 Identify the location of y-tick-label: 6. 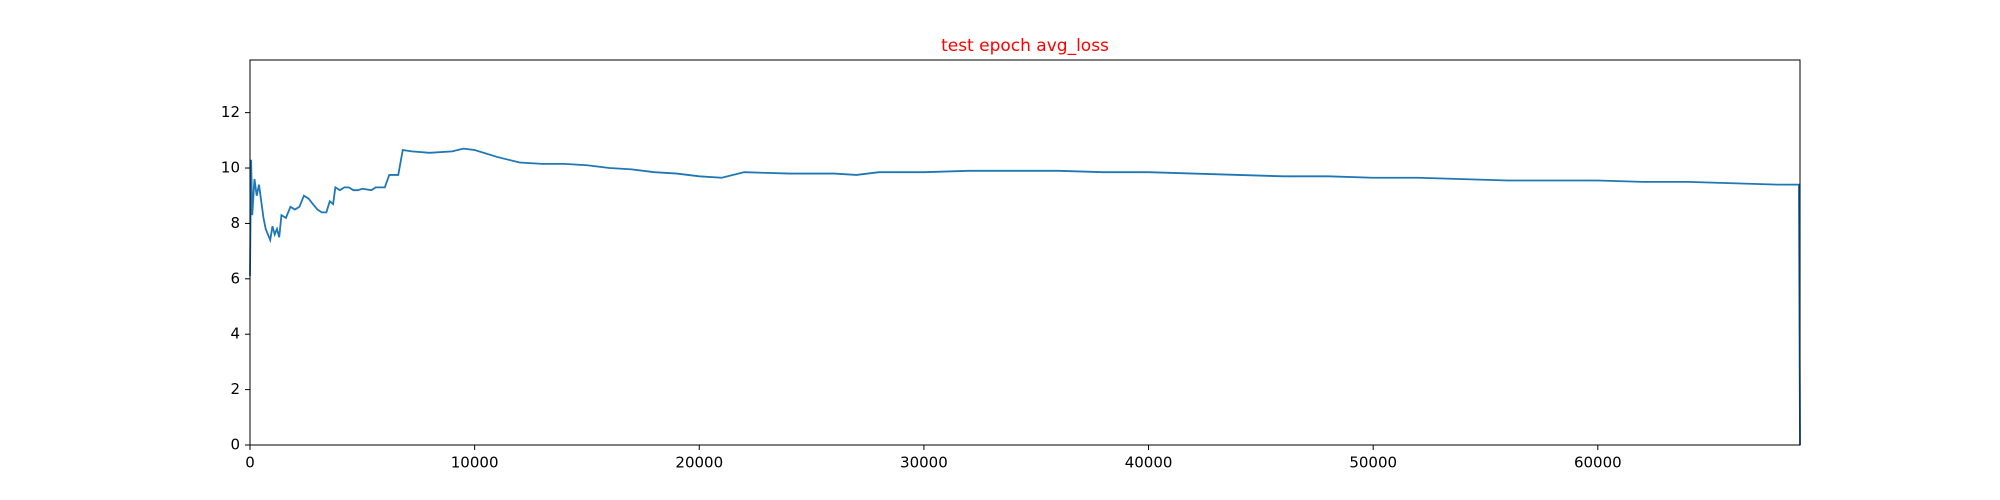
(235, 278).